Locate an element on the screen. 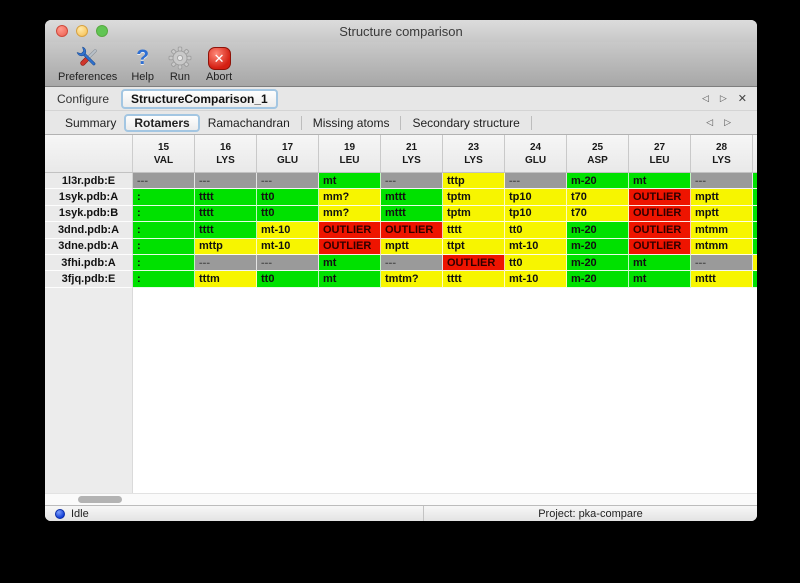 The image size is (800, 583). column-header-27: 27 LEU is located at coordinates (660, 153).